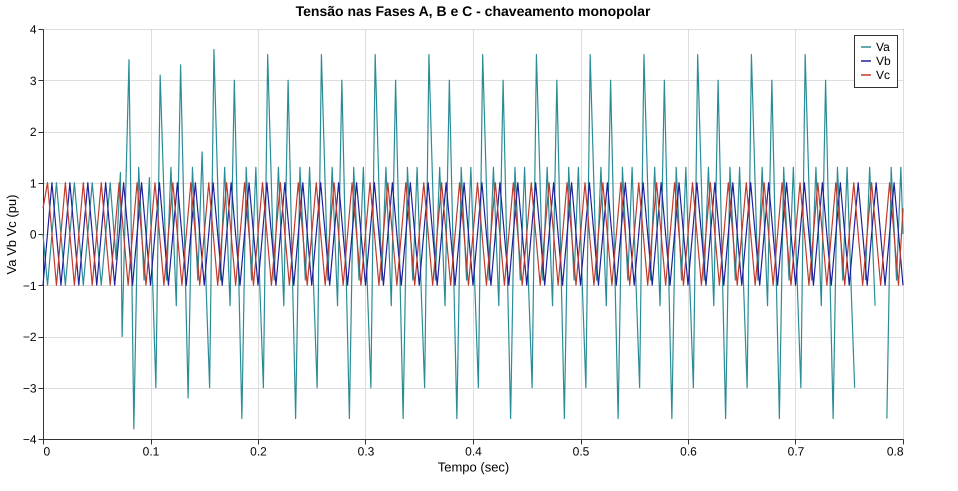  What do you see at coordinates (33, 183) in the screenshot?
I see `y-tick-label: 1` at bounding box center [33, 183].